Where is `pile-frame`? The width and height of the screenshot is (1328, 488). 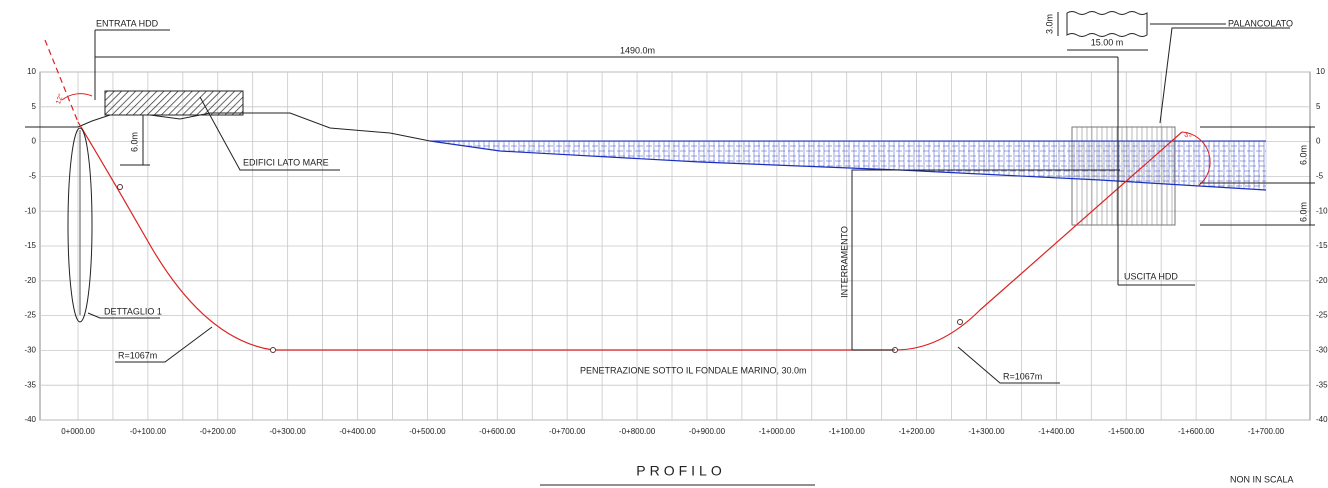 pile-frame is located at coordinates (1123, 176).